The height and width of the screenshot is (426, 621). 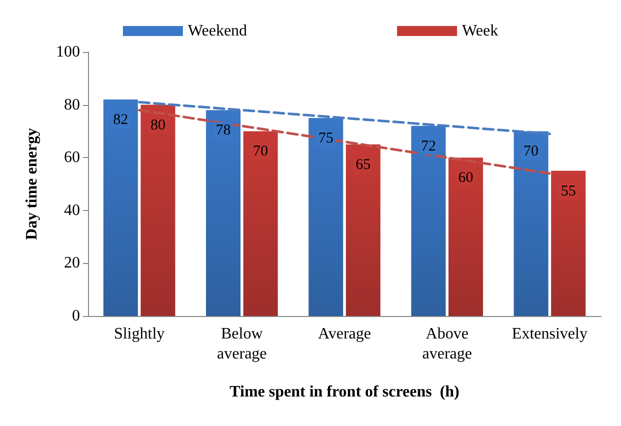 What do you see at coordinates (344, 334) in the screenshot?
I see `x-tick-label: Average` at bounding box center [344, 334].